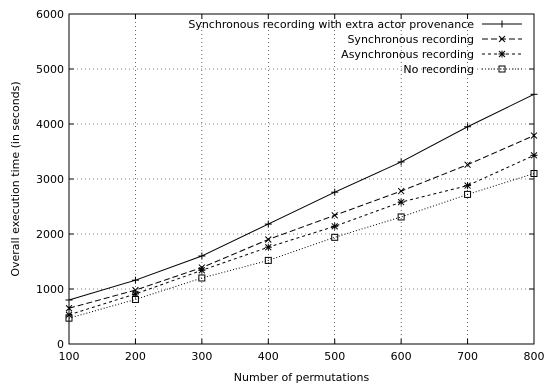  I want to click on x-tick-label: 500, so click(334, 356).